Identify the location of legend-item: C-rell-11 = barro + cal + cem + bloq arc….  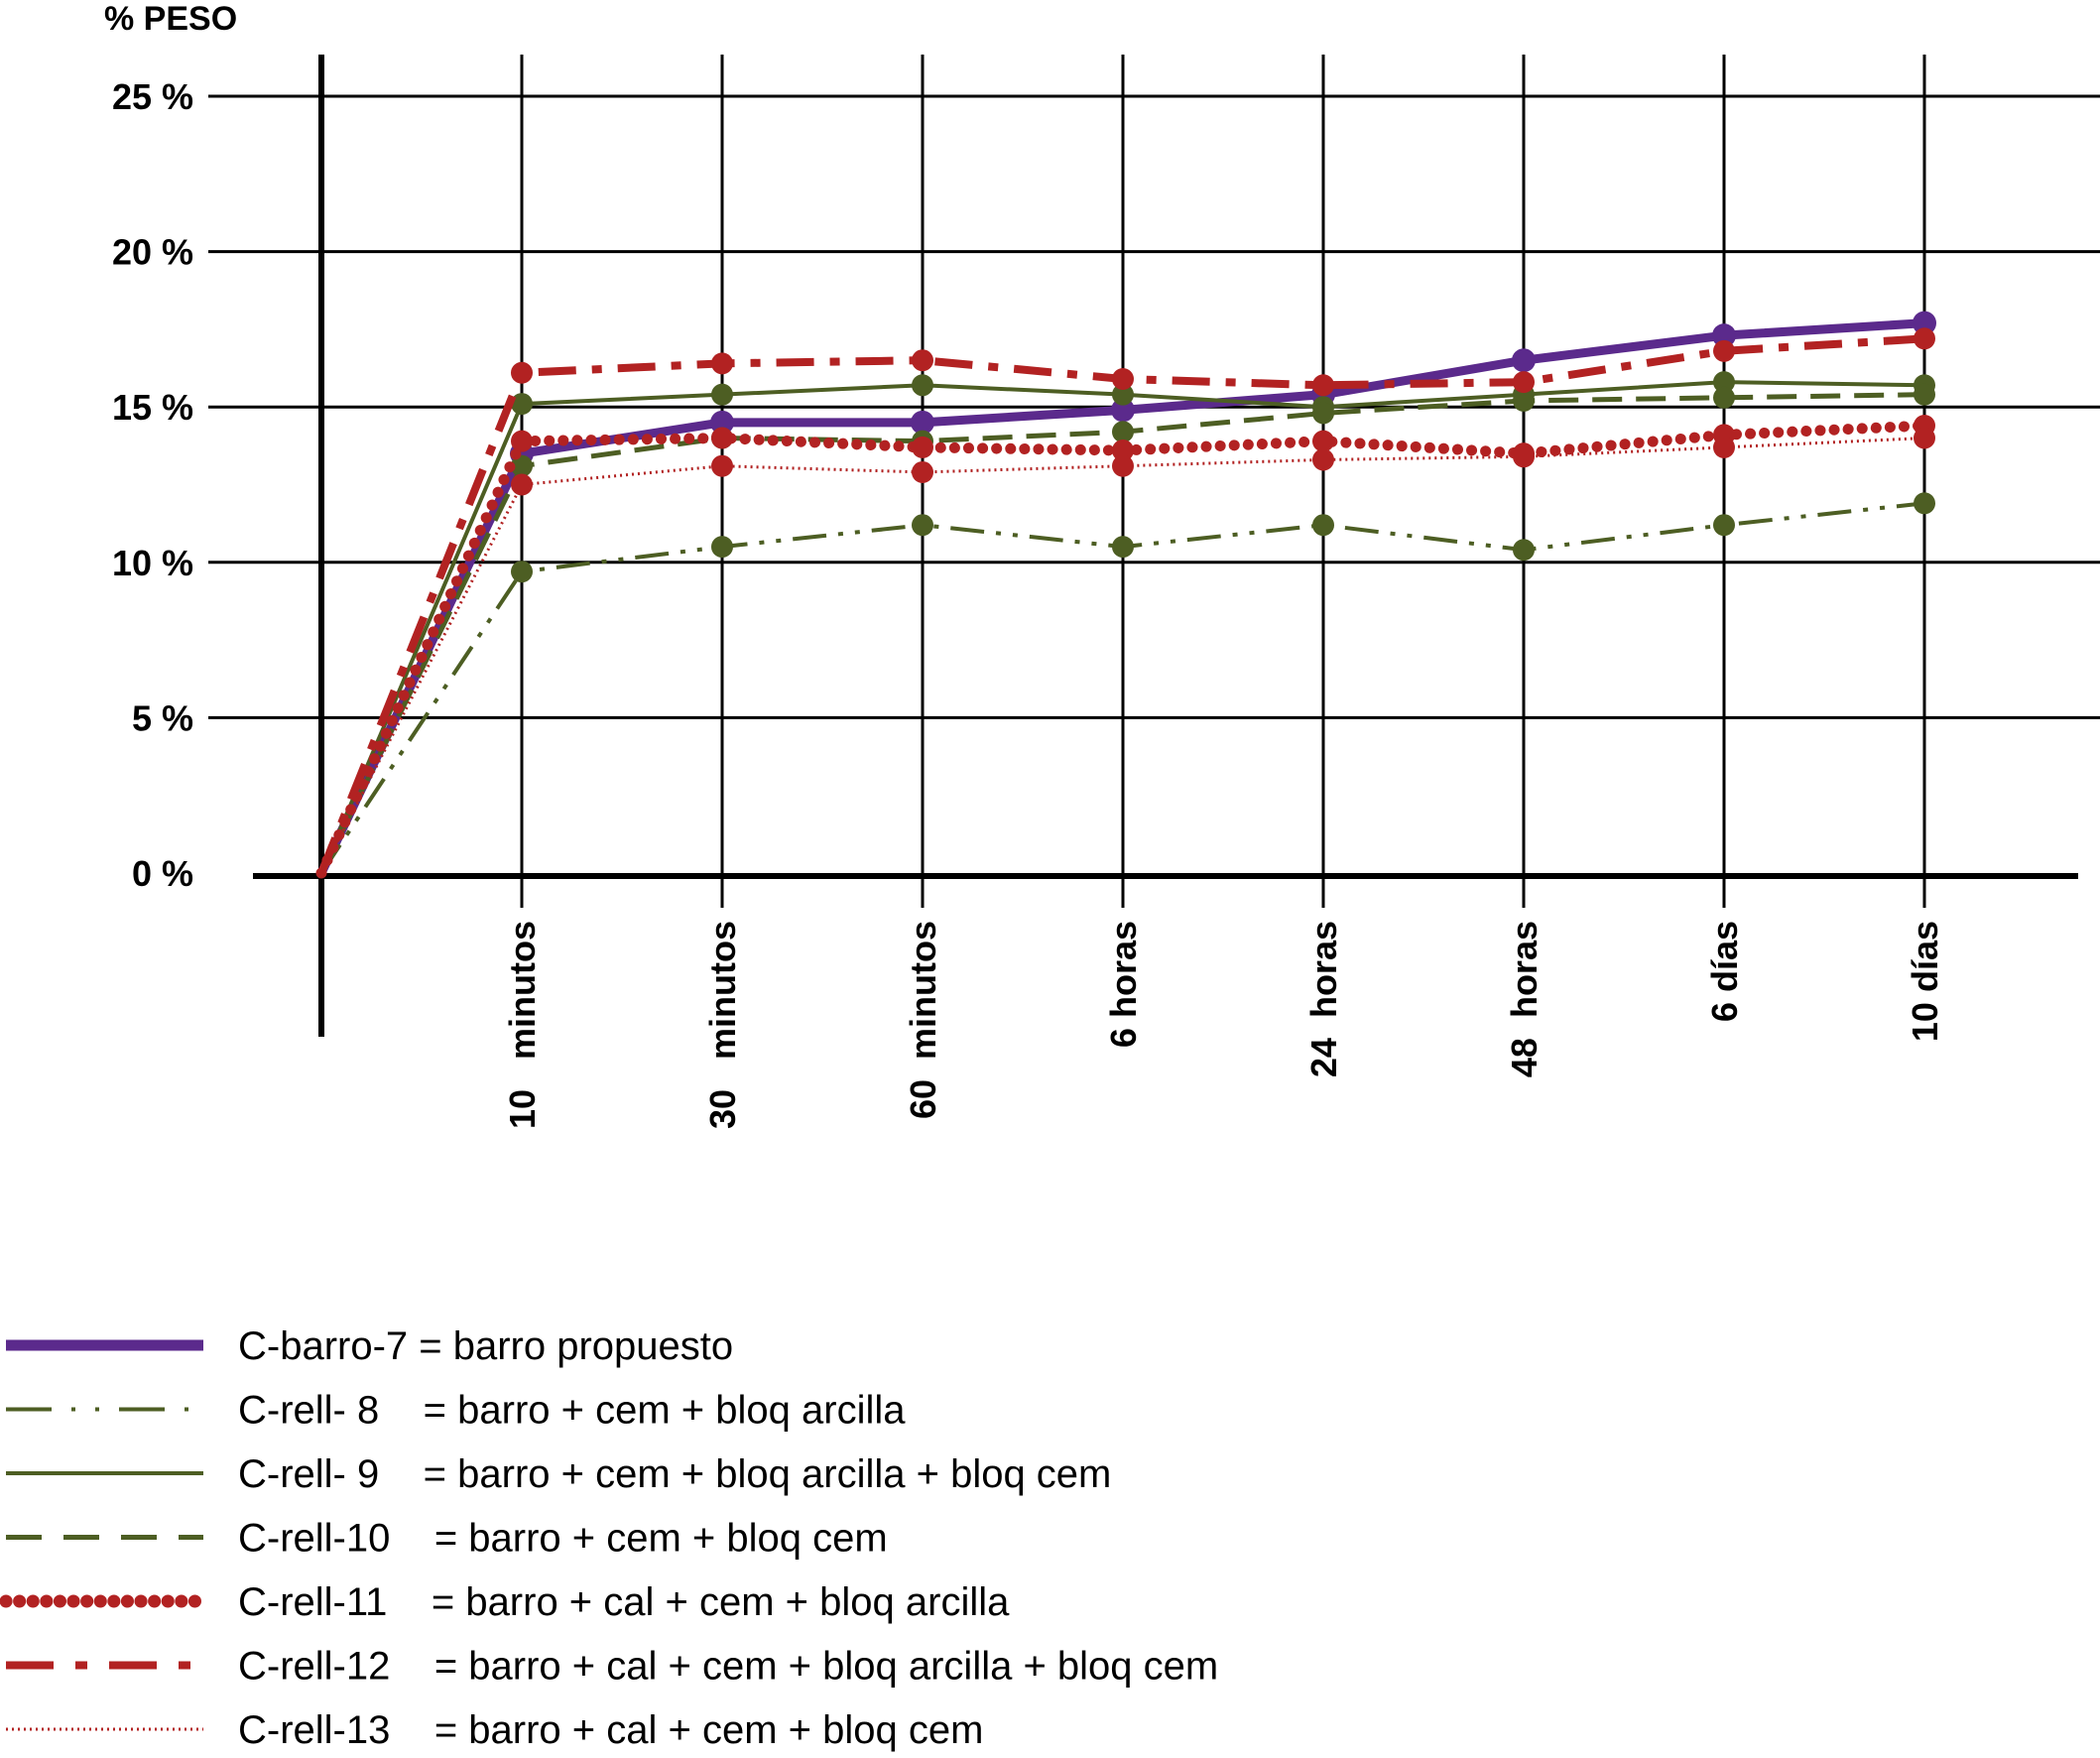
(505, 1602).